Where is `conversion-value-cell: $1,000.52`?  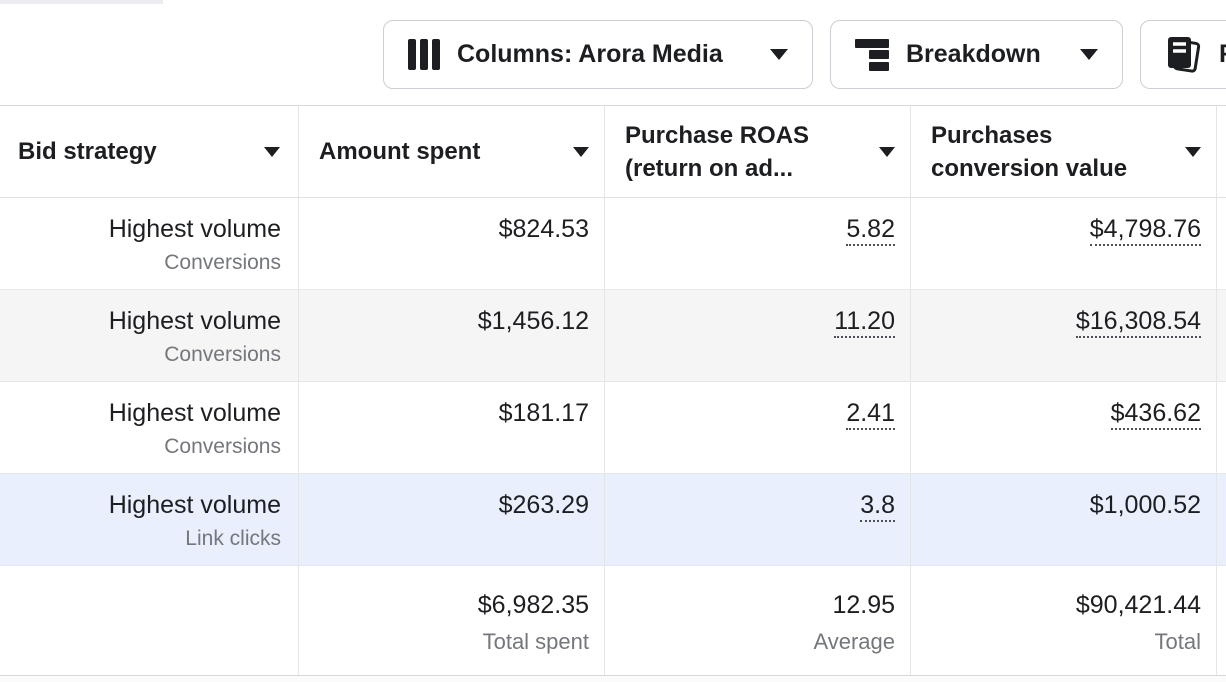
conversion-value-cell: $1,000.52 is located at coordinates (1064, 519).